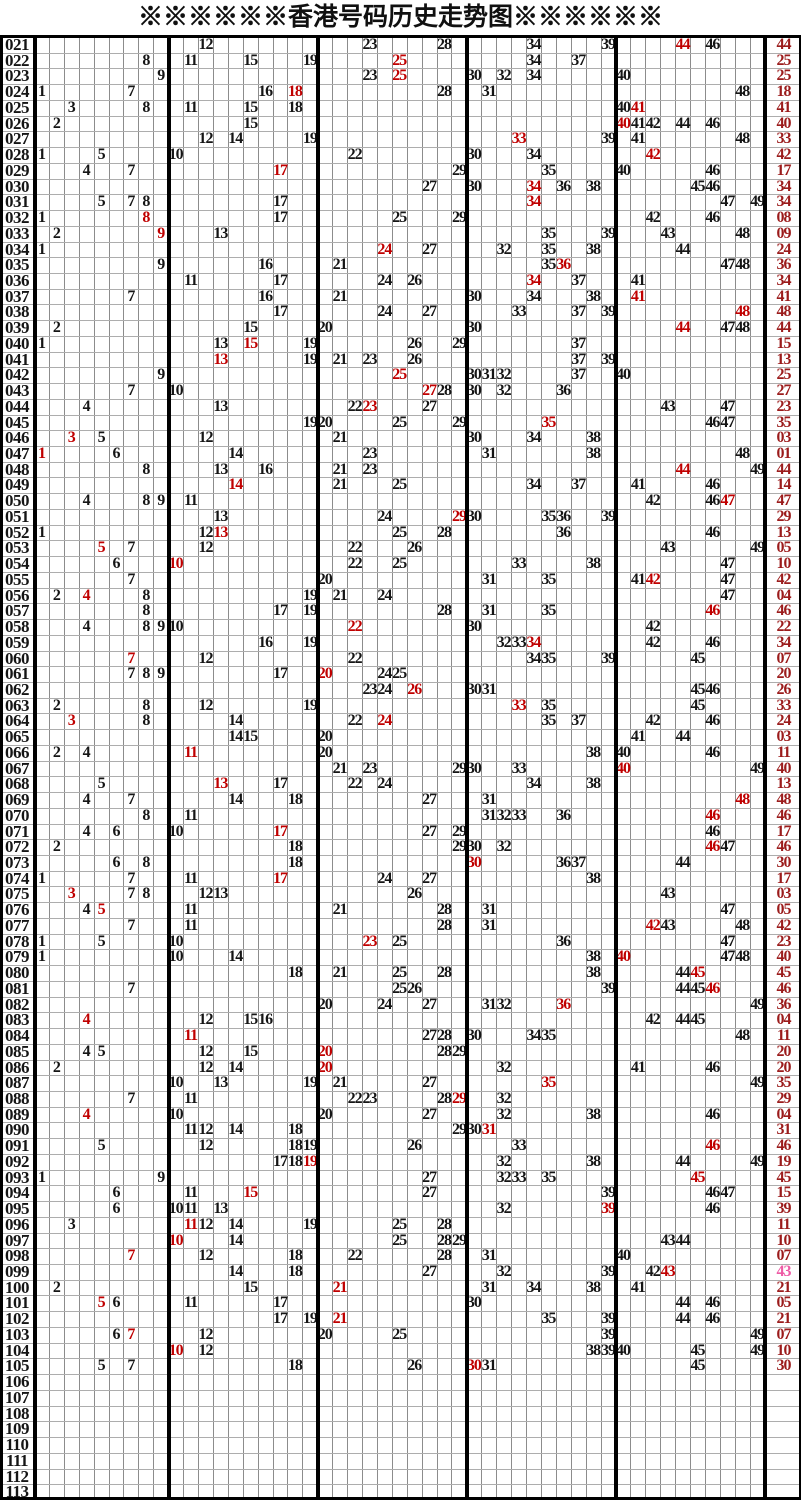 The image size is (801, 1501). What do you see at coordinates (784, 155) in the screenshot?
I see `special-number-cell: 42` at bounding box center [784, 155].